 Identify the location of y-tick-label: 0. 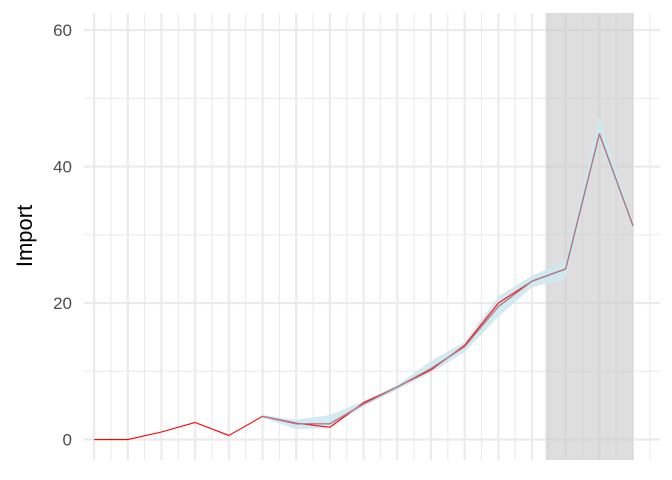
(67, 440).